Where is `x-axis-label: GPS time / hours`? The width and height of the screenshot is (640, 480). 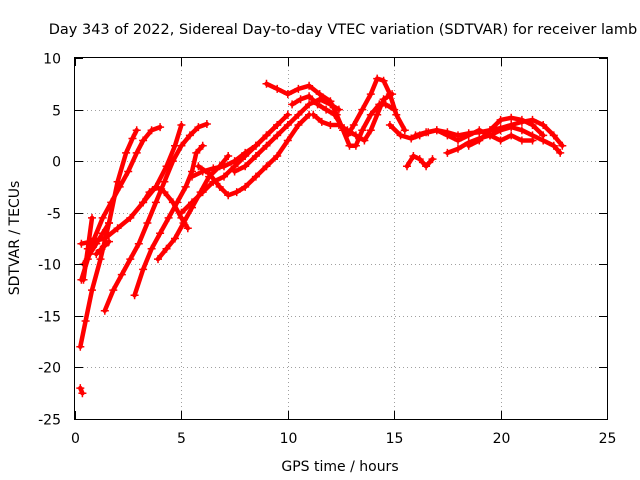 x-axis-label: GPS time / hours is located at coordinates (339, 467).